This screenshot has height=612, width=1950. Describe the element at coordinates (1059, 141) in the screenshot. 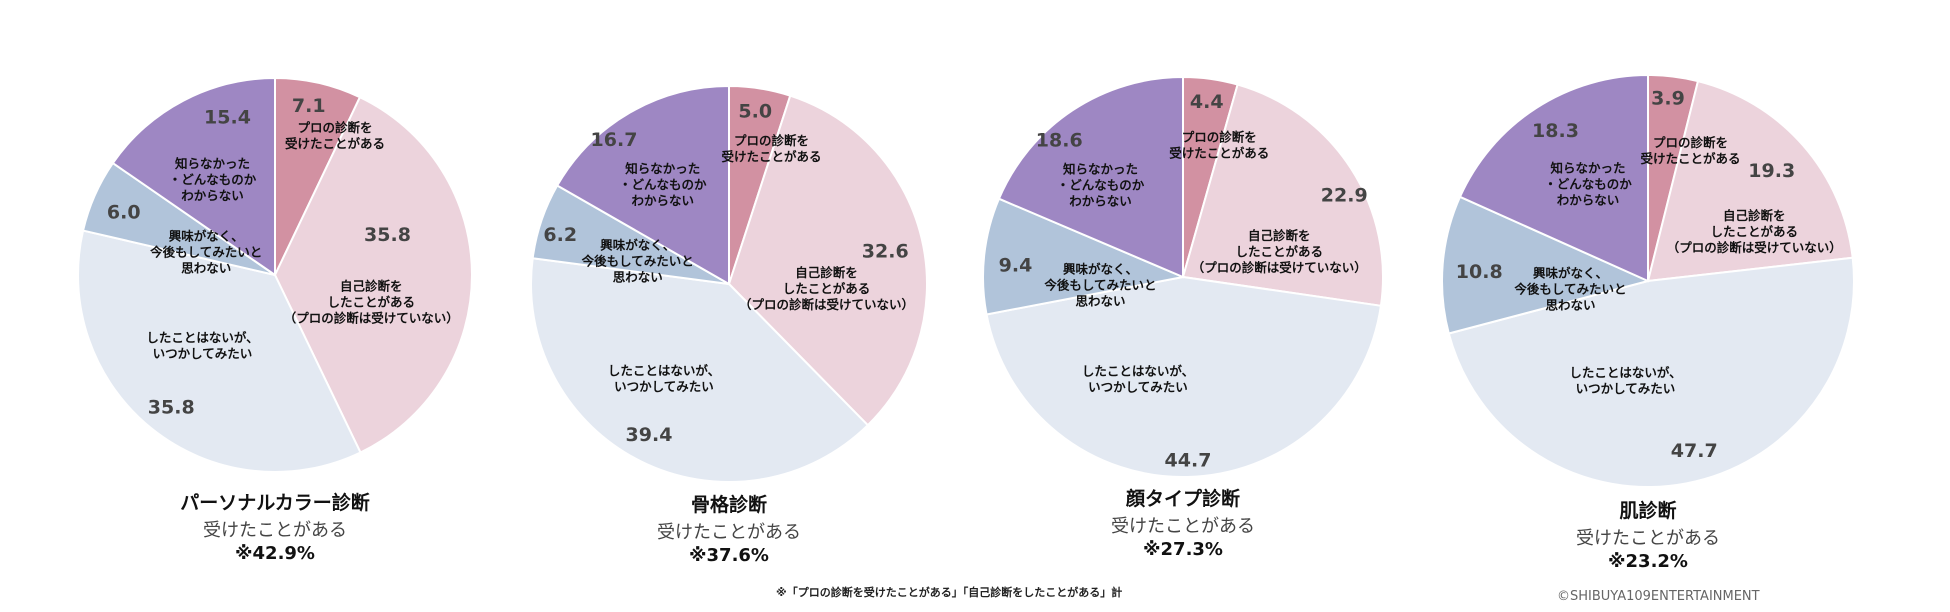

I see `value-label-unknown: 18.6` at that location.